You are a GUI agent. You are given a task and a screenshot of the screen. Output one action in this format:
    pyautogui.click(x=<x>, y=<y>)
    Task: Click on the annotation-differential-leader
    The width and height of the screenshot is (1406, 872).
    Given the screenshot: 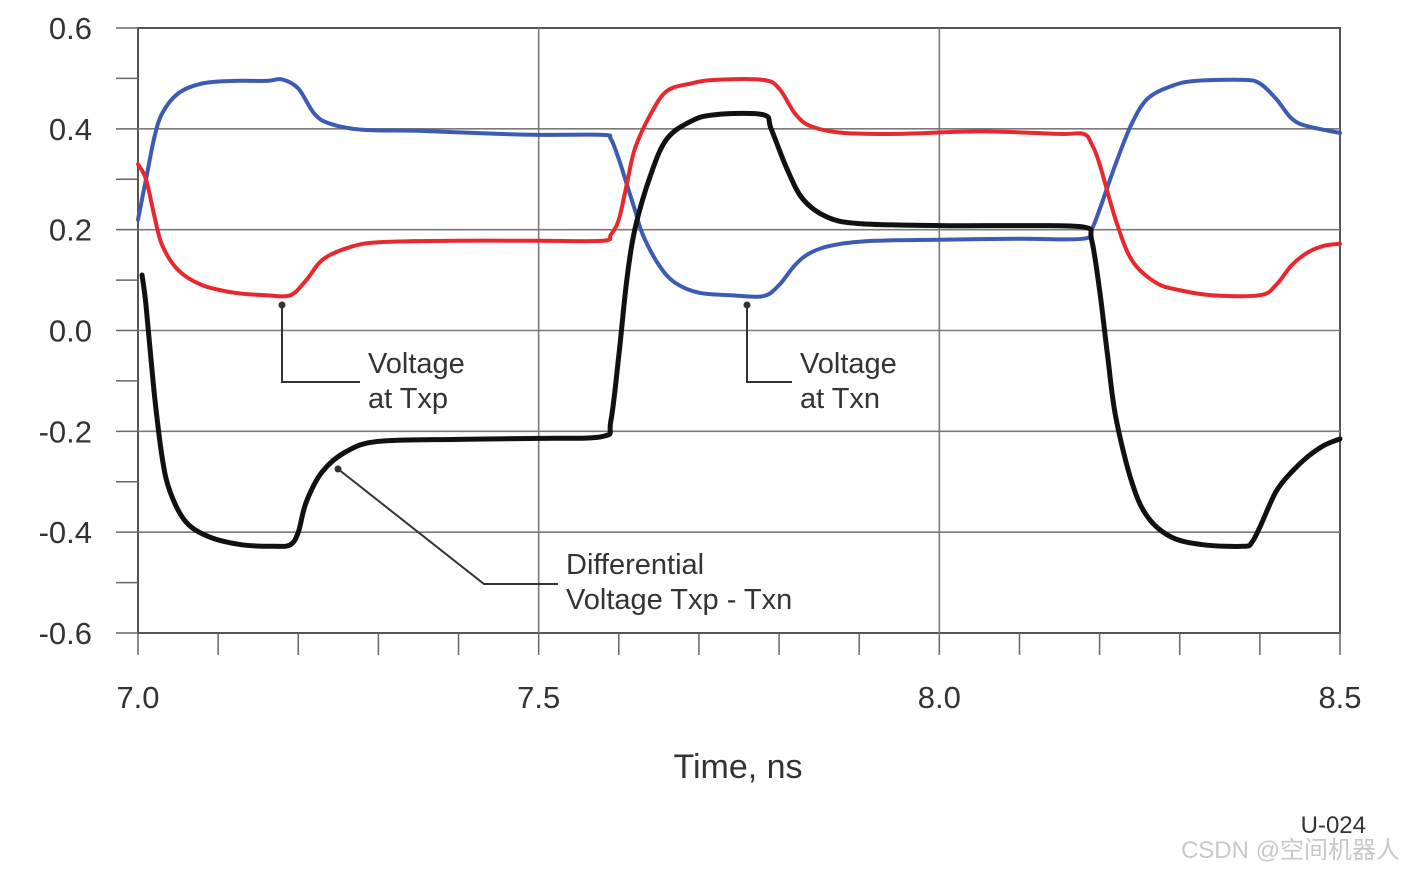 What is the action you would take?
    pyautogui.click(x=447, y=526)
    